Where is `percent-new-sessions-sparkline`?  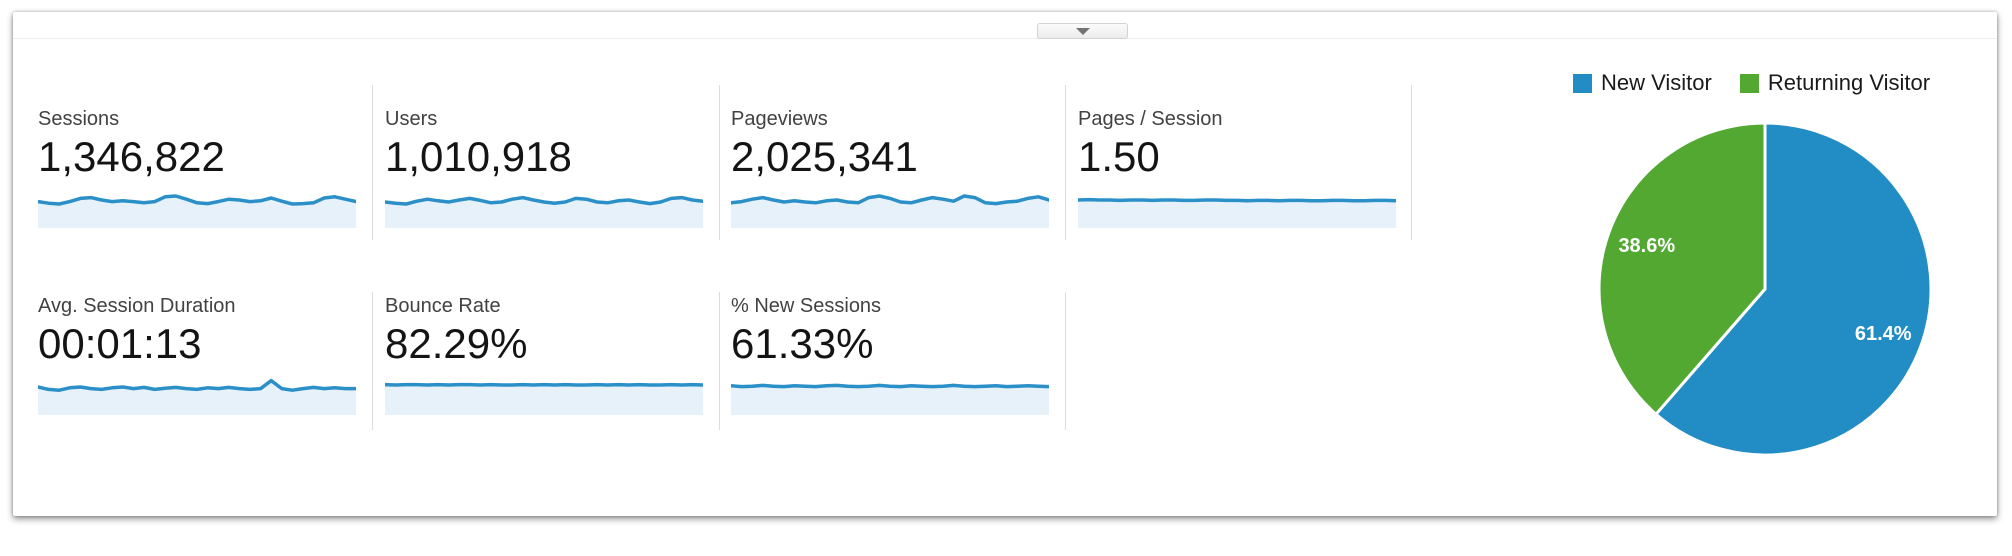
percent-new-sessions-sparkline is located at coordinates (890, 399).